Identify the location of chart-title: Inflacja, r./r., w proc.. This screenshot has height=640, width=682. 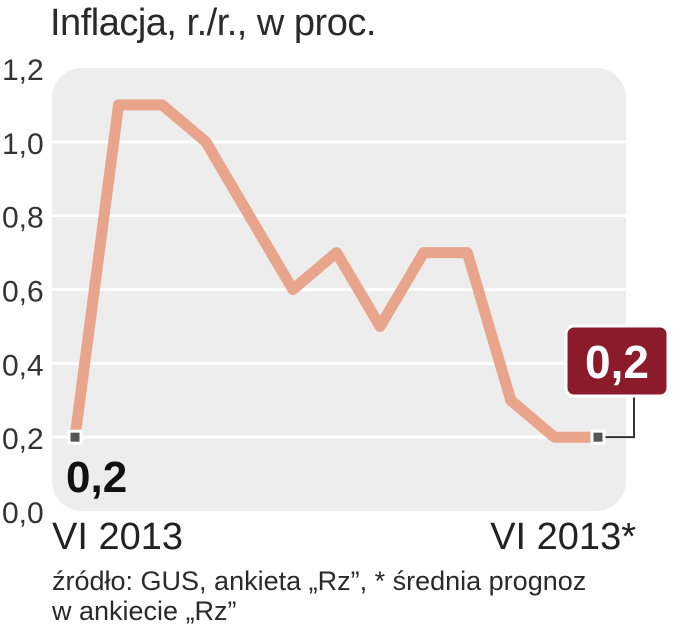
(213, 23).